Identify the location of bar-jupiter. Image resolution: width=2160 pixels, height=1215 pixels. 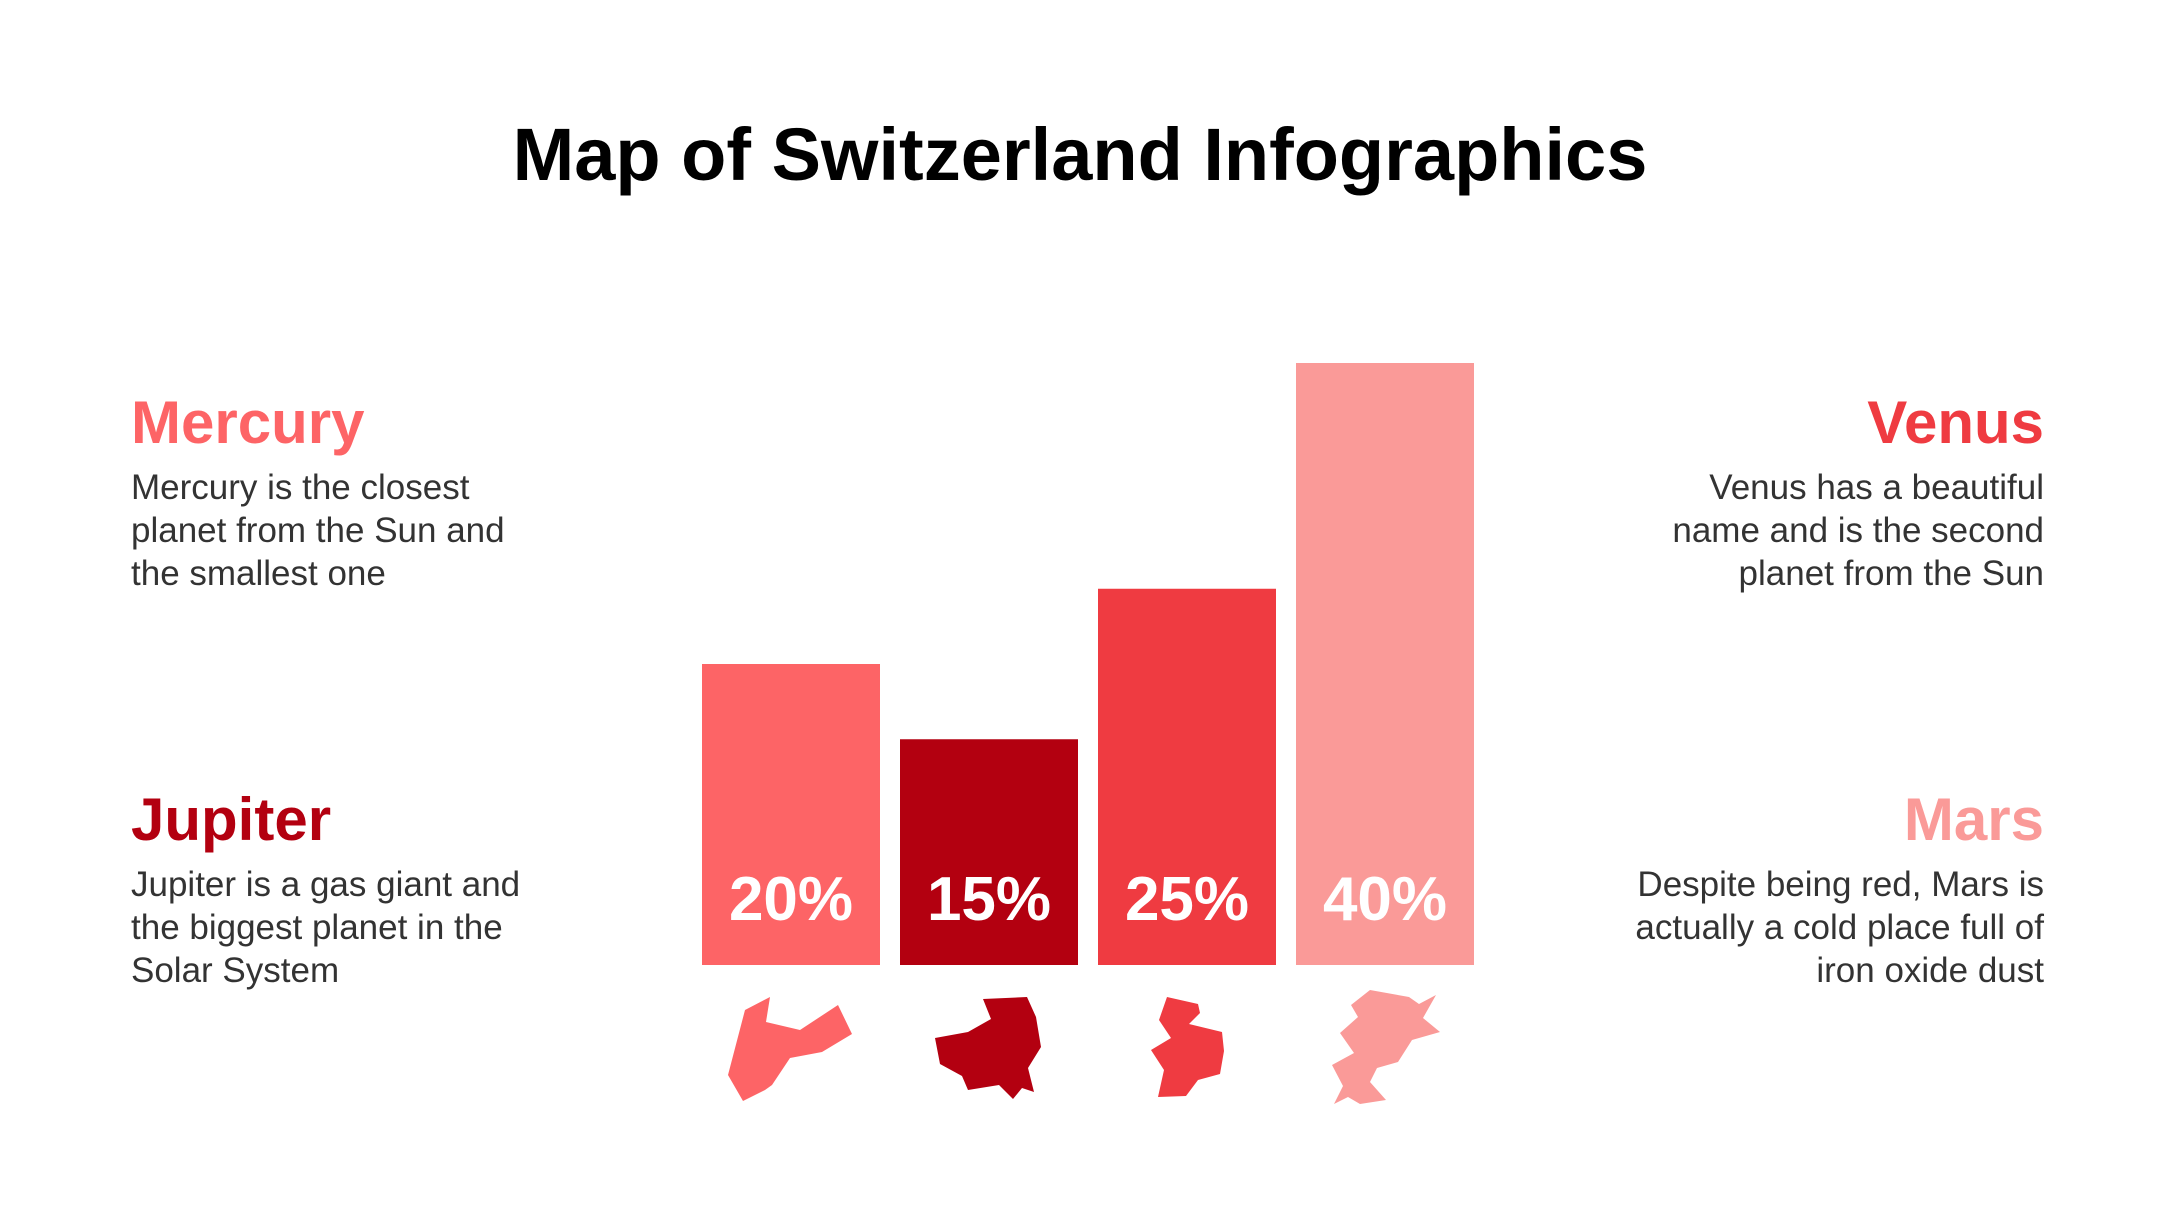
(989, 852).